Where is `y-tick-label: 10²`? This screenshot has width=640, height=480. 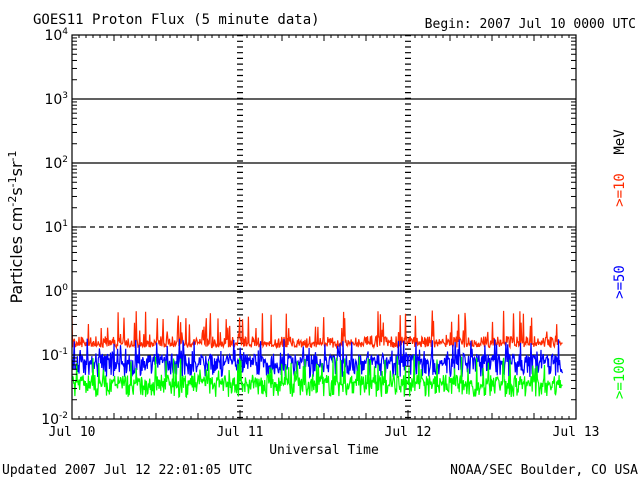
y-tick-label: 10² is located at coordinates (56, 163).